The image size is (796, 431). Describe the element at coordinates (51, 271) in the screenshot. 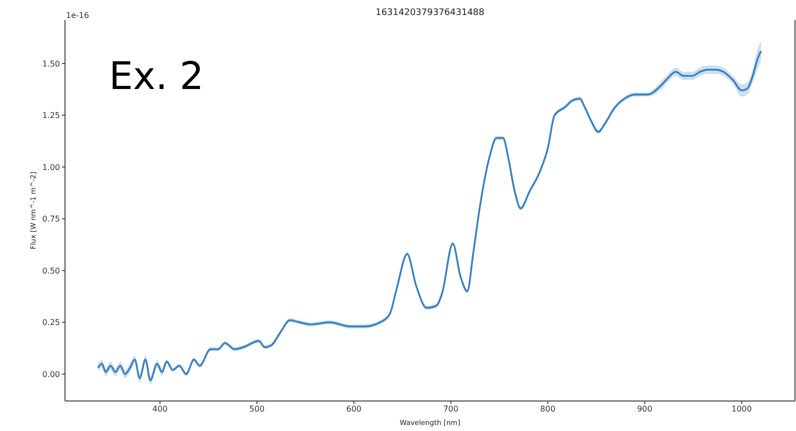

I see `y-tick-label: 0.50` at that location.